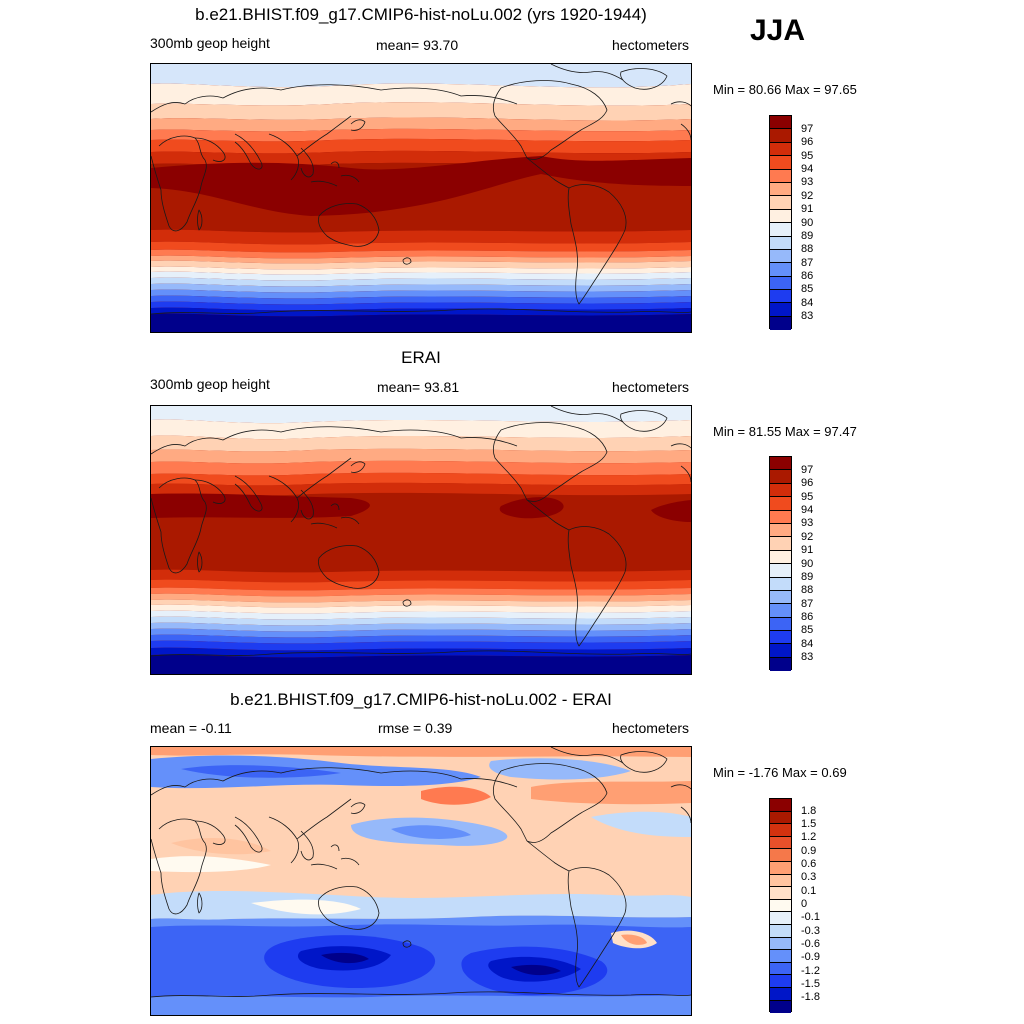  Describe the element at coordinates (210, 43) in the screenshot. I see `panel-1-variable-label: 300mb geop height` at that location.